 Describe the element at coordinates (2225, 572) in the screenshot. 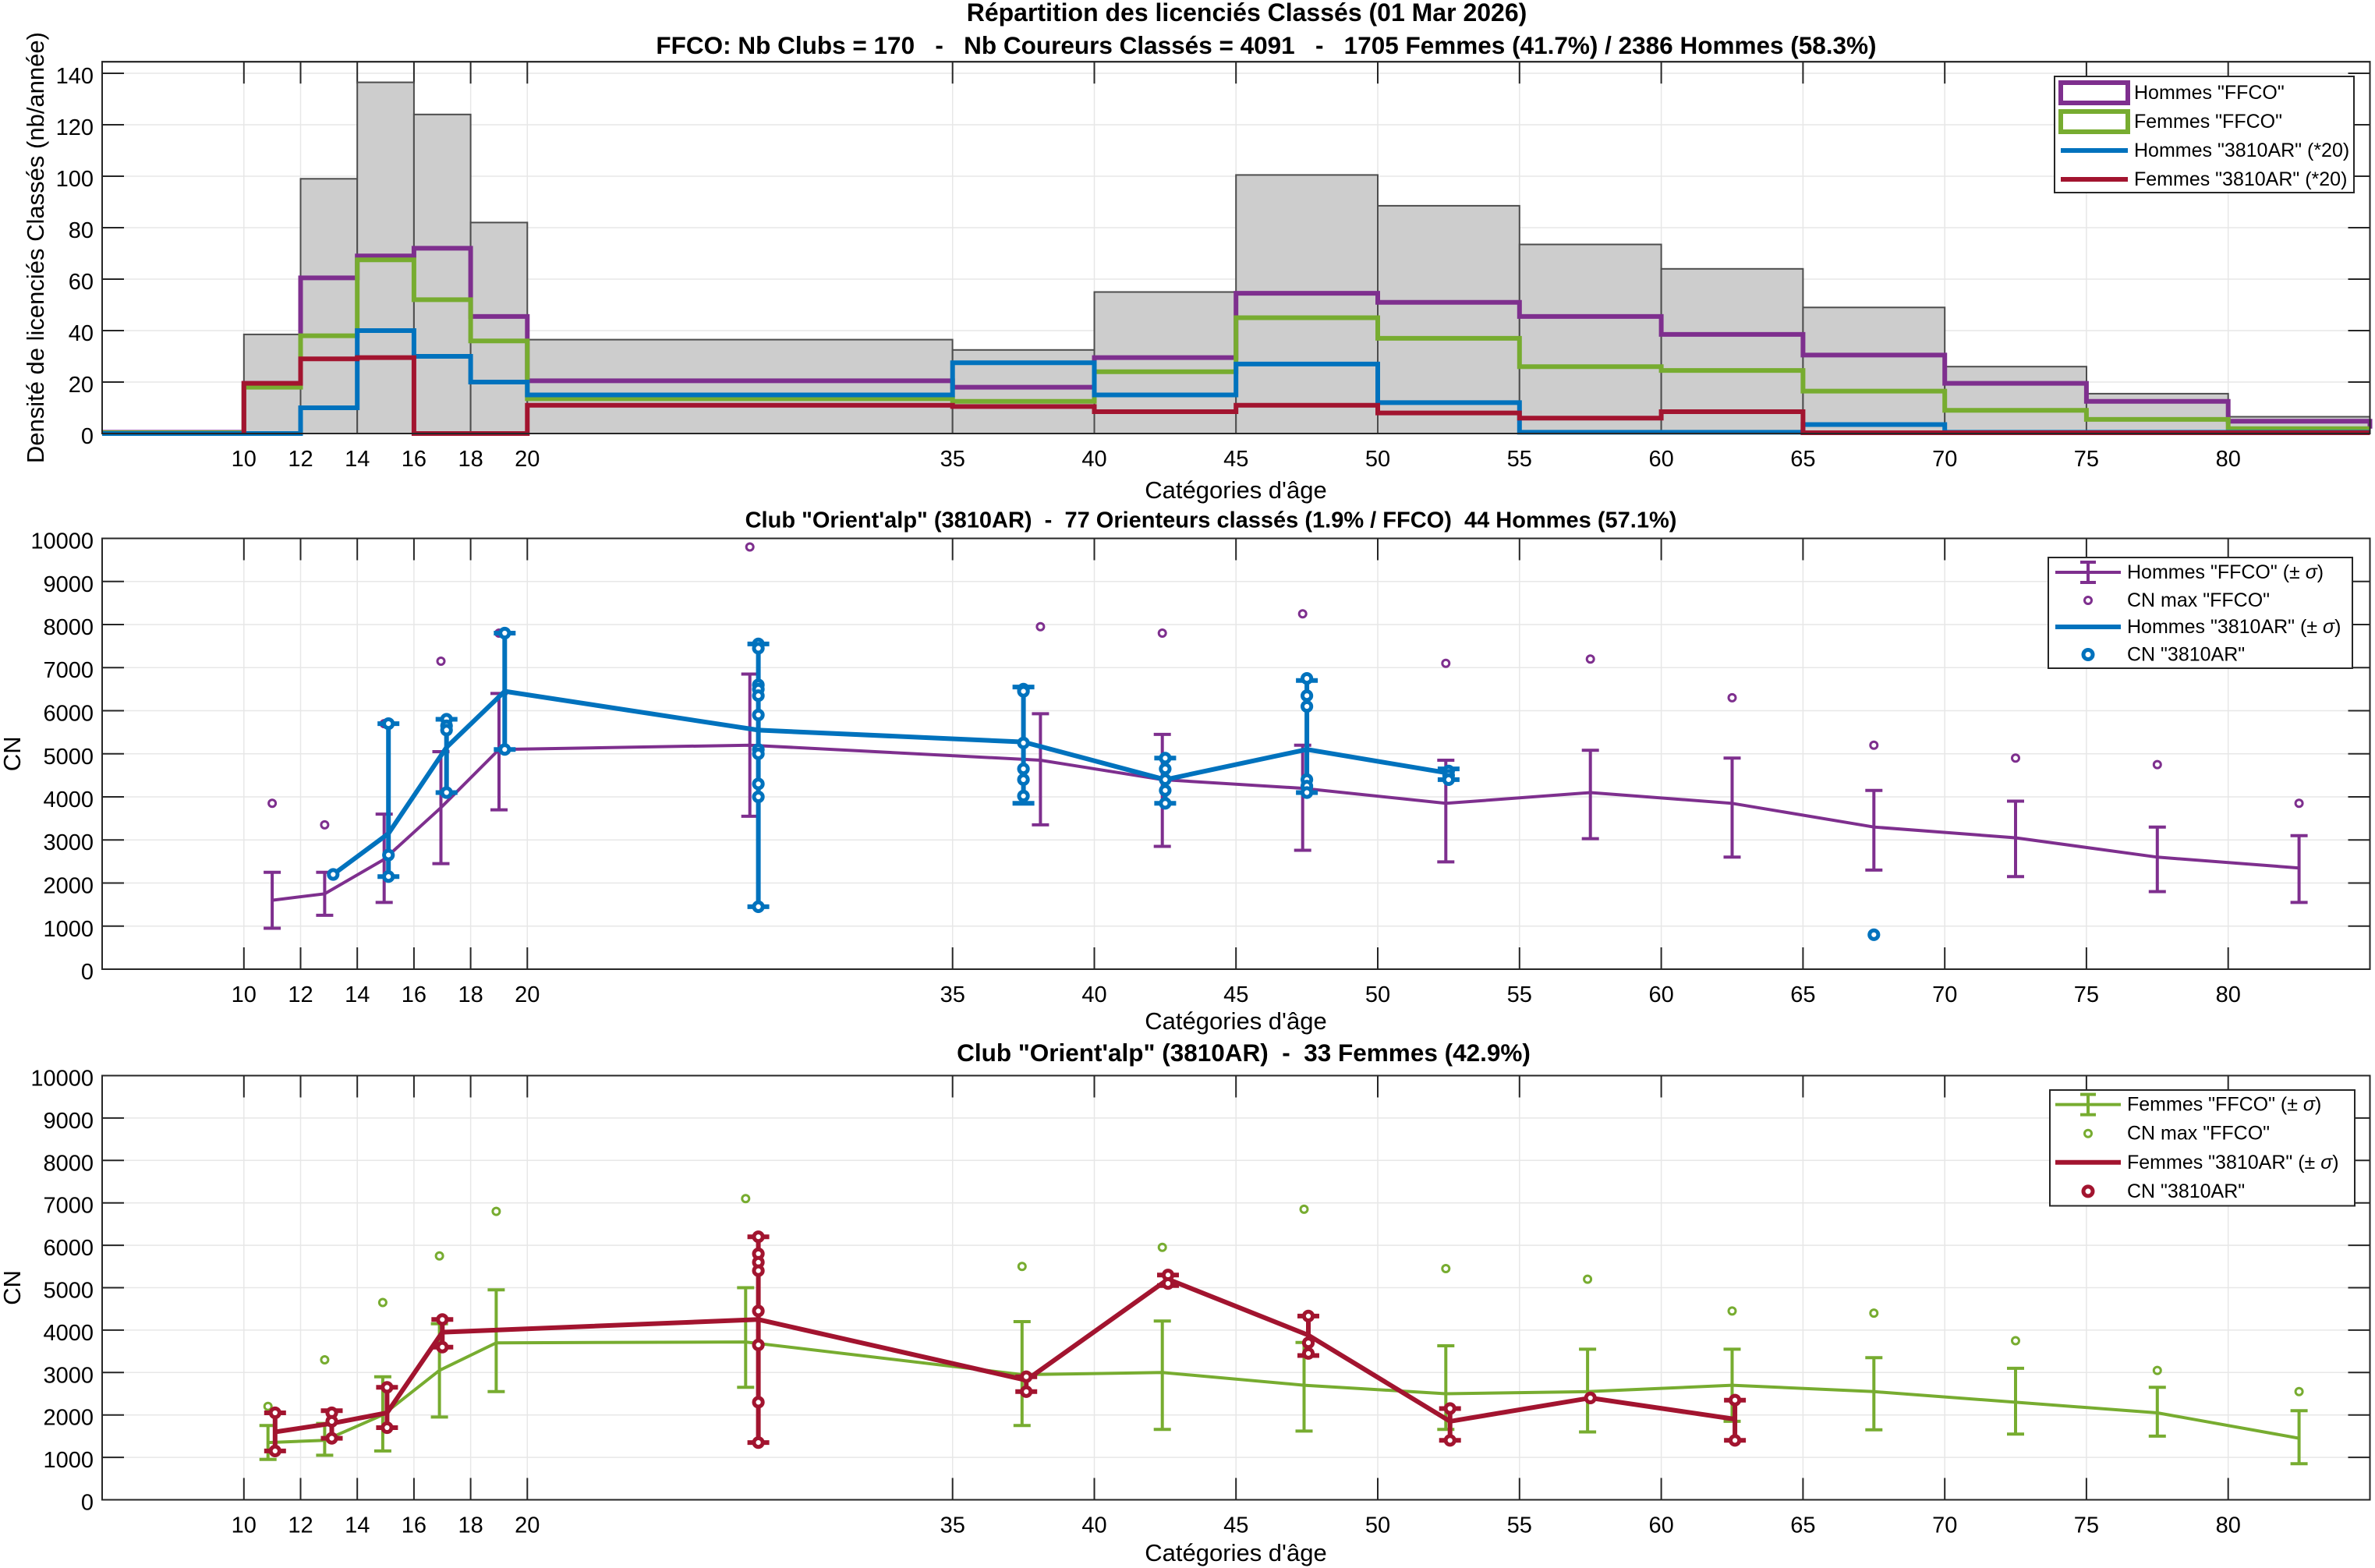

I see `svg-text: Hommes "FFCO" (± σ)` at that location.